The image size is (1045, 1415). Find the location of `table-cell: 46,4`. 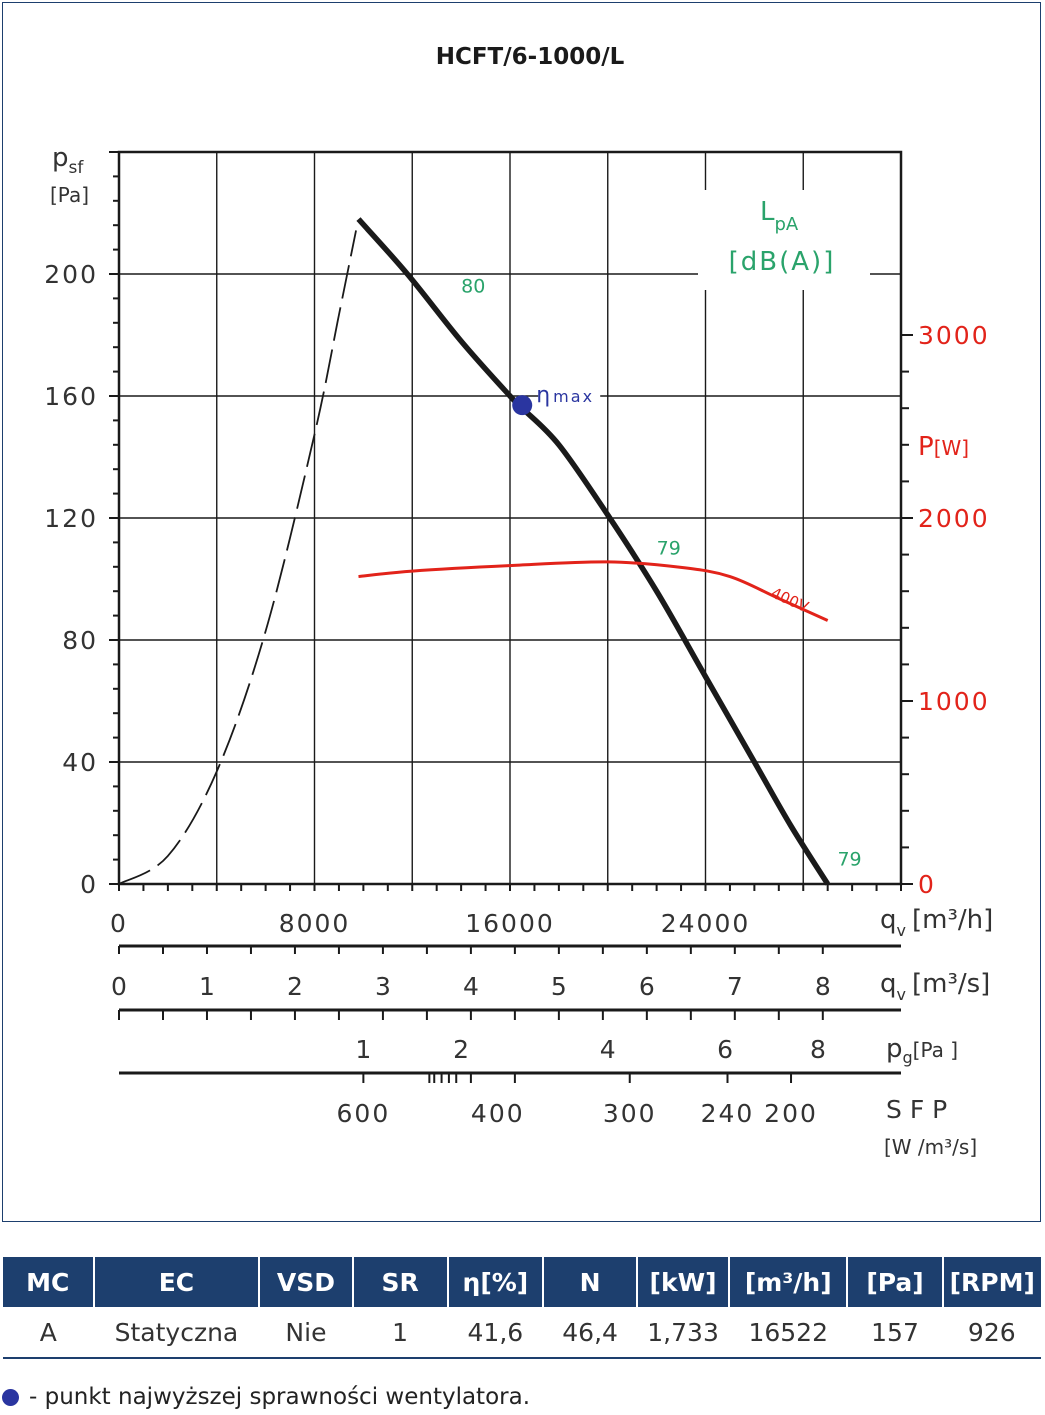

table-cell: 46,4 is located at coordinates (590, 1333).